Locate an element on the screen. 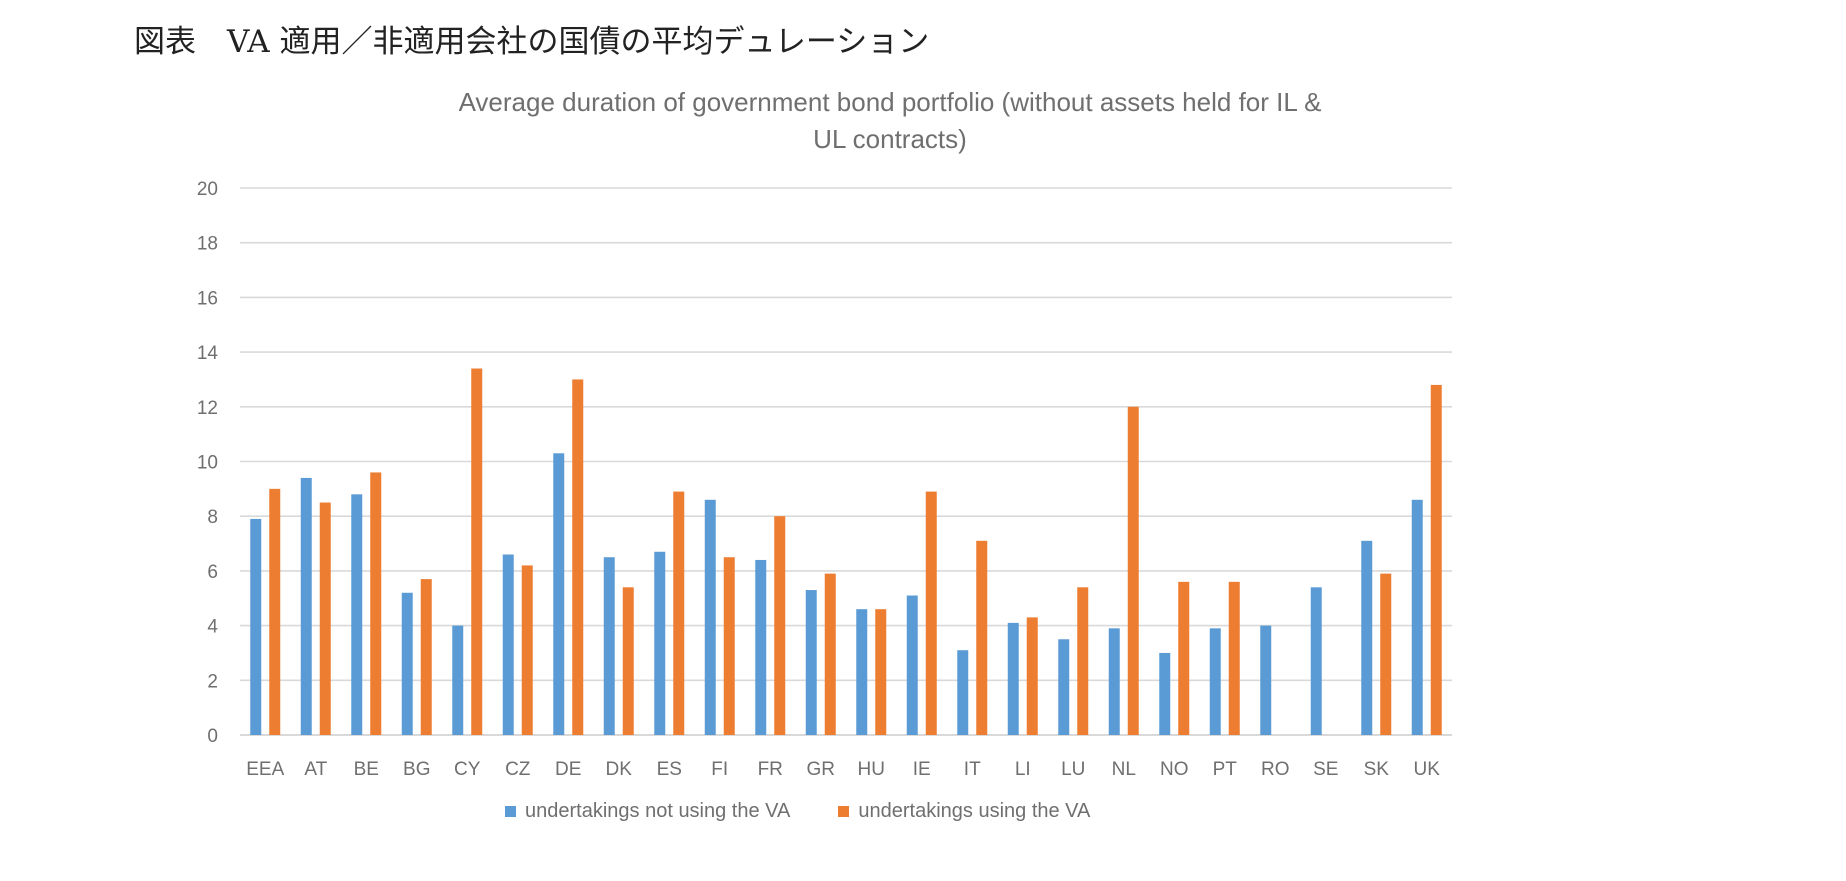  y-tick-label: 12 is located at coordinates (207, 408).